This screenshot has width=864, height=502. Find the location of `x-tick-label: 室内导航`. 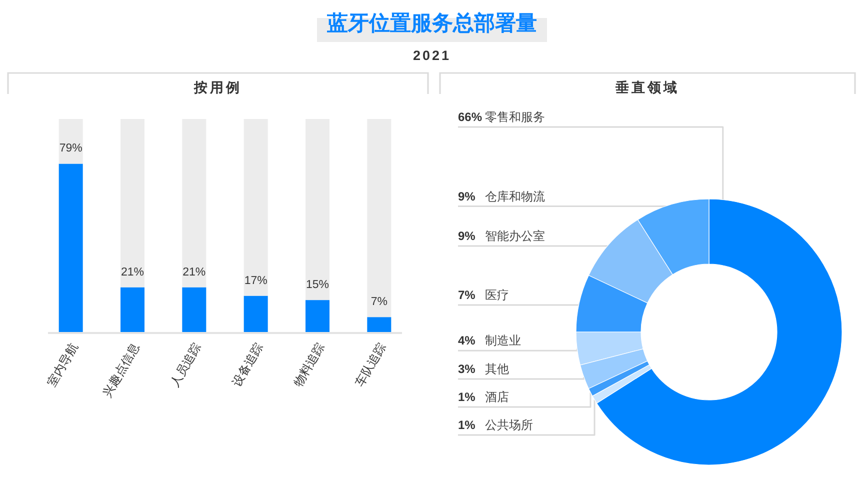

x-tick-label: 室内导航 is located at coordinates (62, 365).